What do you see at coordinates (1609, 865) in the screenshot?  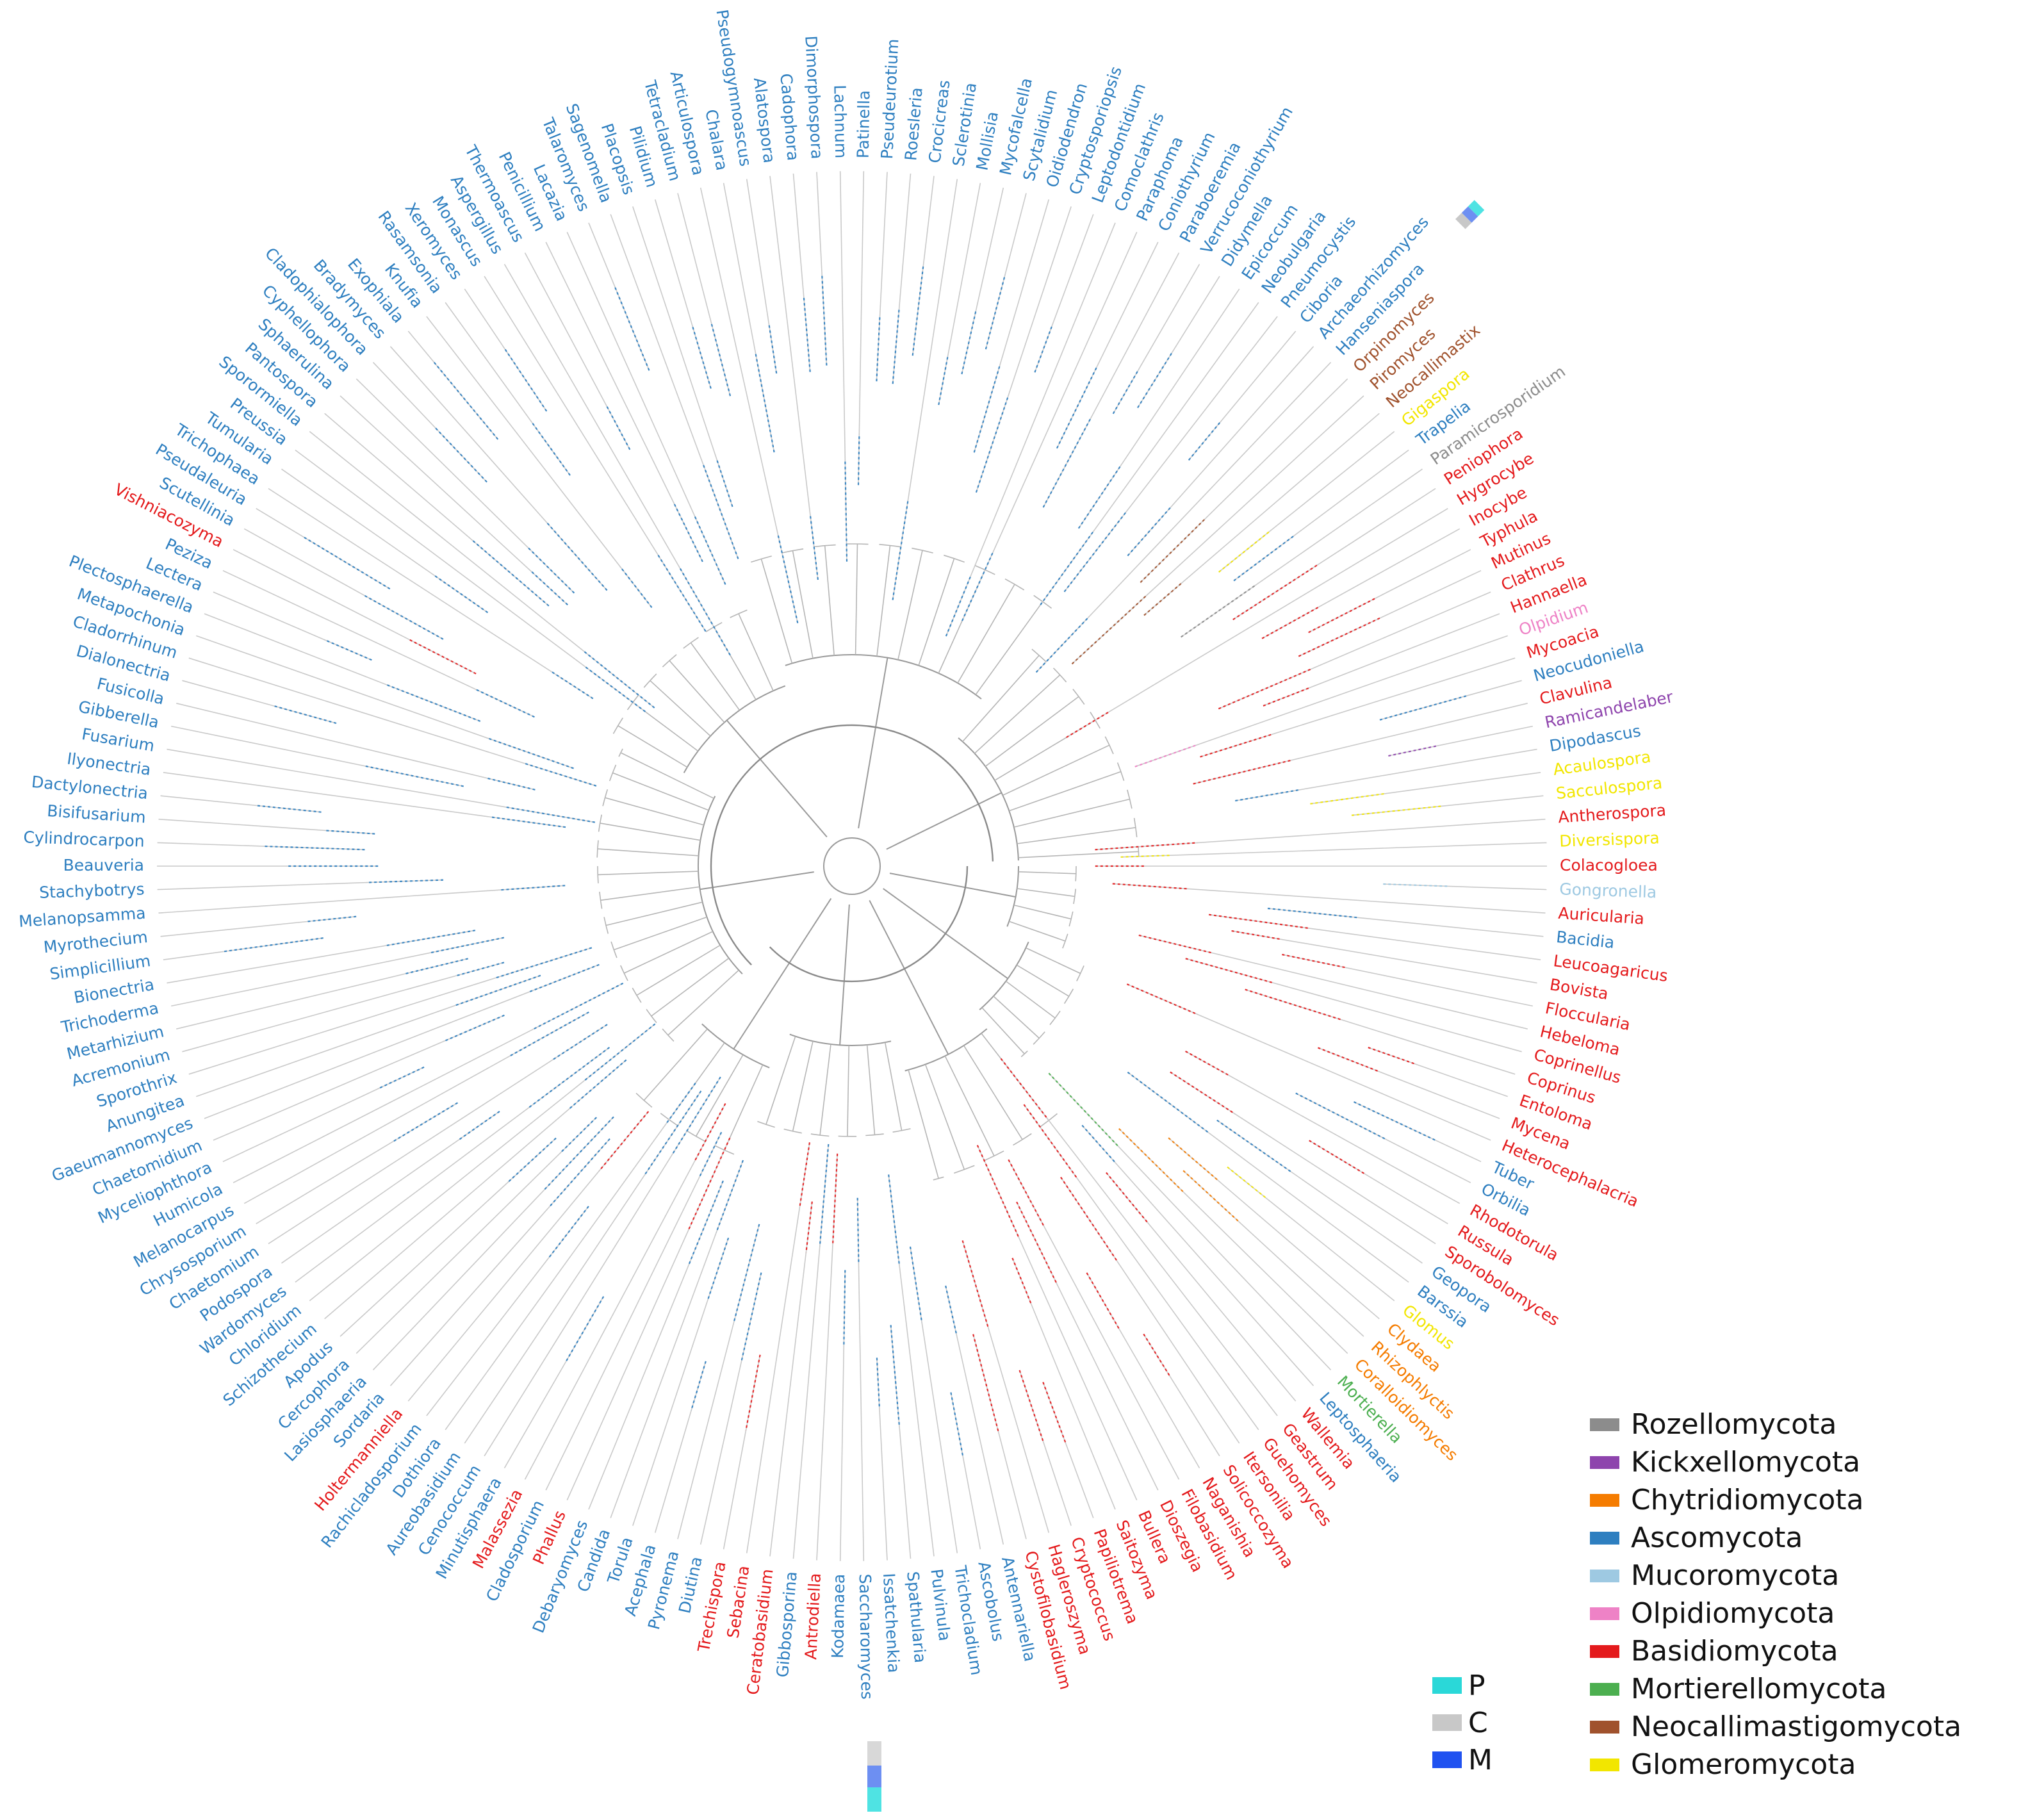 I see `leaf-label: Colacogloea` at bounding box center [1609, 865].